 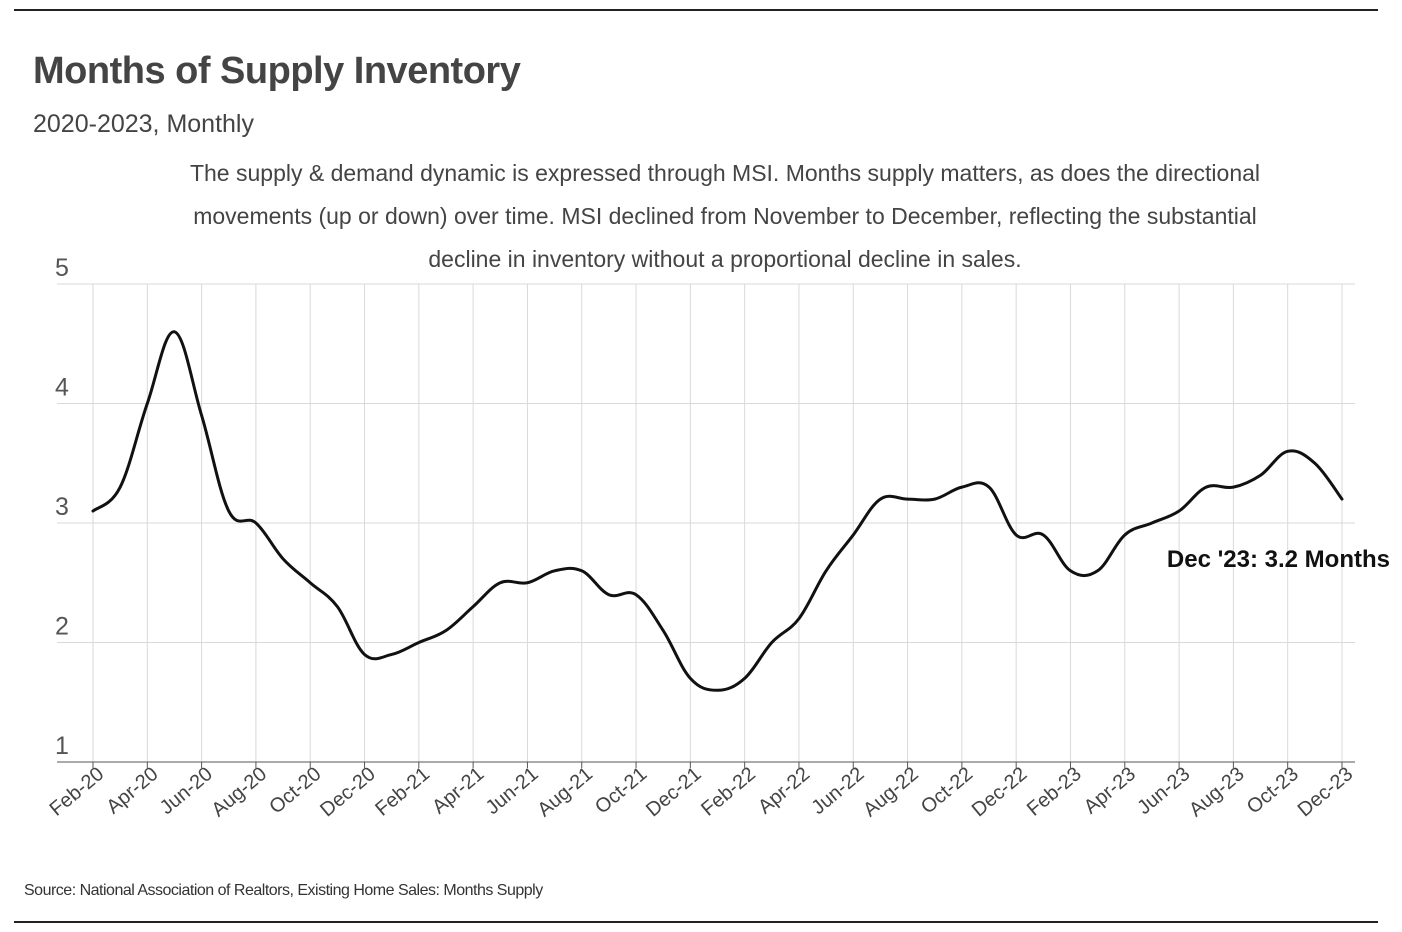 I want to click on axis-layer, so click(x=717, y=765).